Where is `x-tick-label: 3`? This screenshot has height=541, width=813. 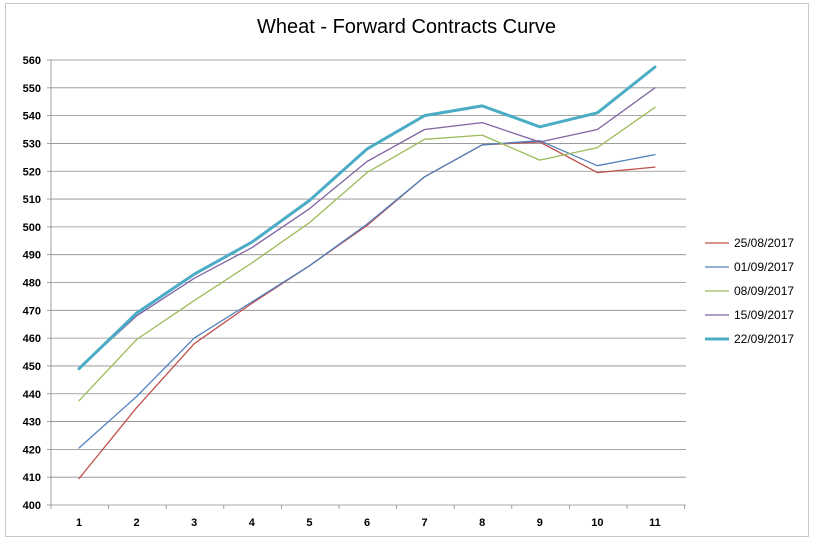 x-tick-label: 3 is located at coordinates (194, 523).